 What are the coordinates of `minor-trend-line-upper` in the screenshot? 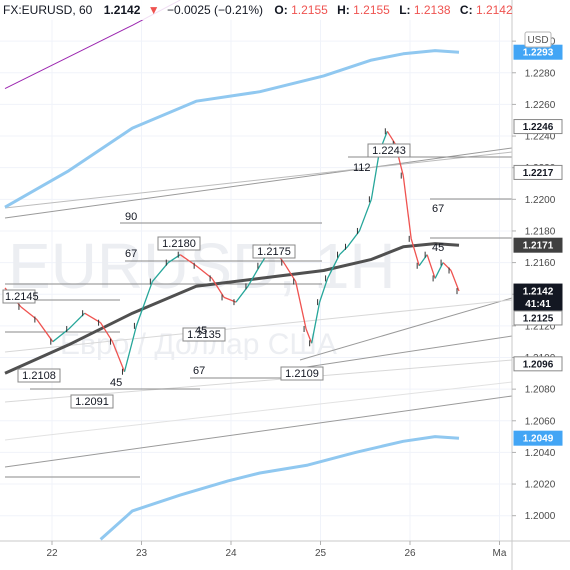 It's located at (406, 329).